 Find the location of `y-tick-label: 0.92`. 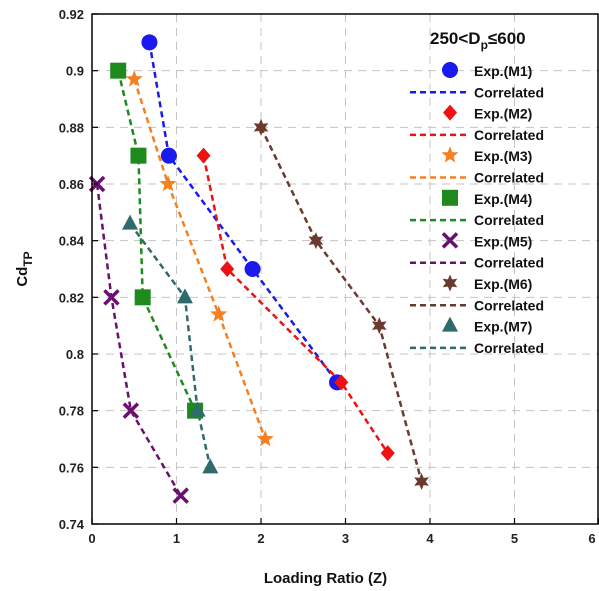

y-tick-label: 0.92 is located at coordinates (71, 14).